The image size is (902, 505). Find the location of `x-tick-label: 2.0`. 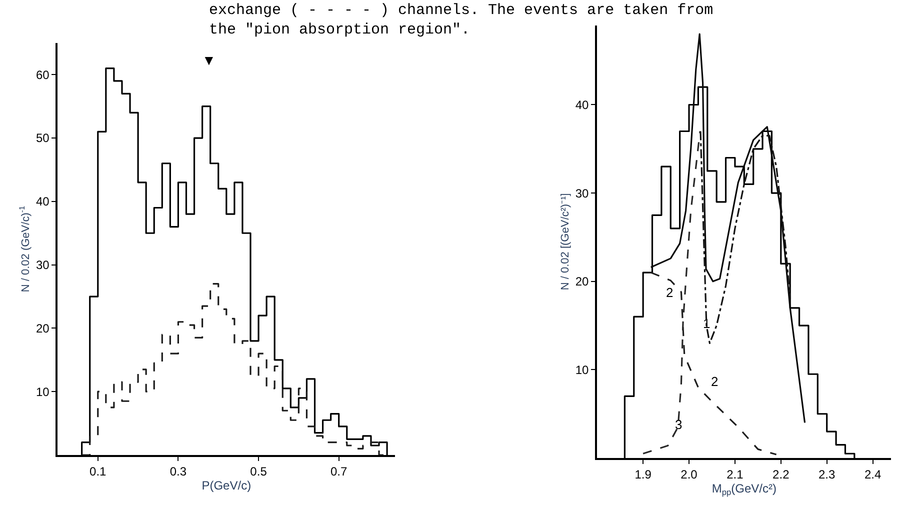

x-tick-label: 2.0 is located at coordinates (689, 474).